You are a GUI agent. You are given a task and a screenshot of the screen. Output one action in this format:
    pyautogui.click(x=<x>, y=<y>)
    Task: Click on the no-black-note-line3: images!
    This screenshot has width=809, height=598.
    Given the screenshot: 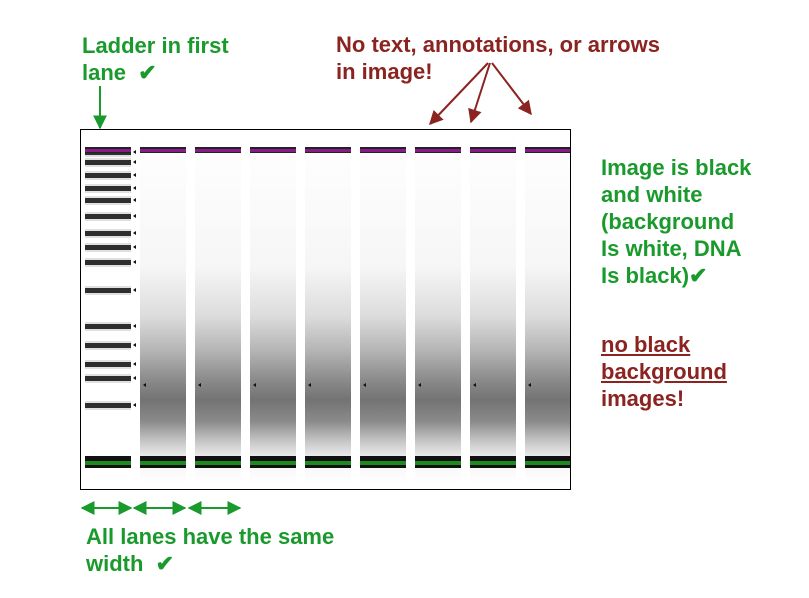 What is the action you would take?
    pyautogui.click(x=643, y=398)
    